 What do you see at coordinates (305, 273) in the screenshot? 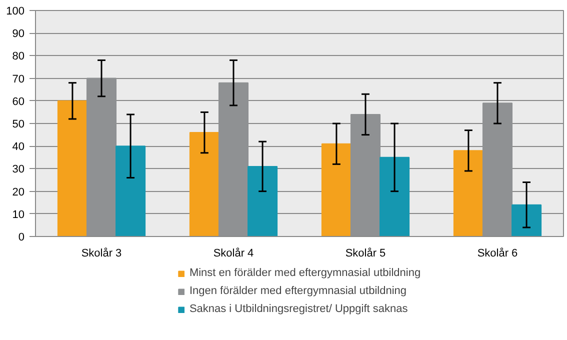
I see `legend-label: Minst en förälder med eftergymnasial utbildning` at bounding box center [305, 273].